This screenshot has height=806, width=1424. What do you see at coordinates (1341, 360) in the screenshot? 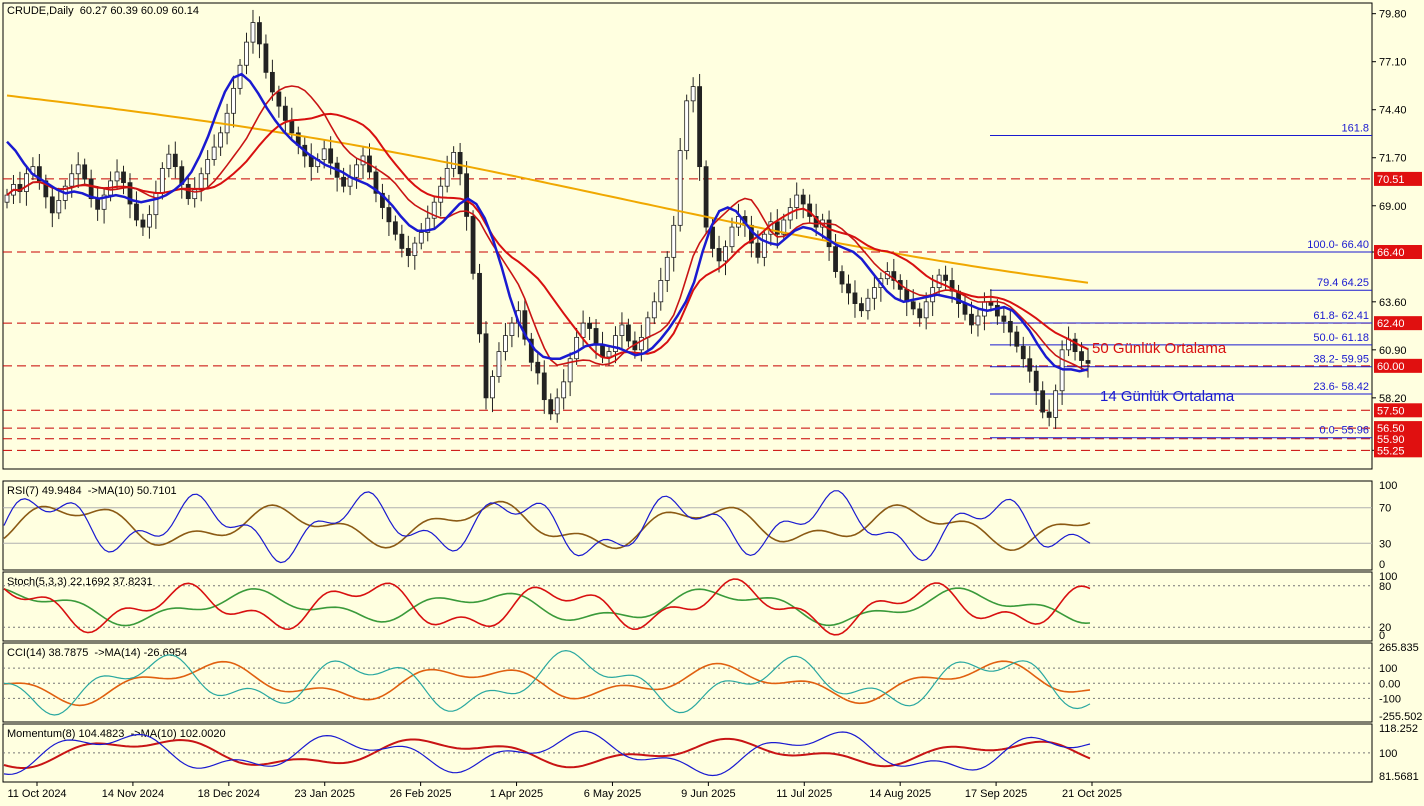
I see `fib-label: 38.2- 59.95` at bounding box center [1341, 360].